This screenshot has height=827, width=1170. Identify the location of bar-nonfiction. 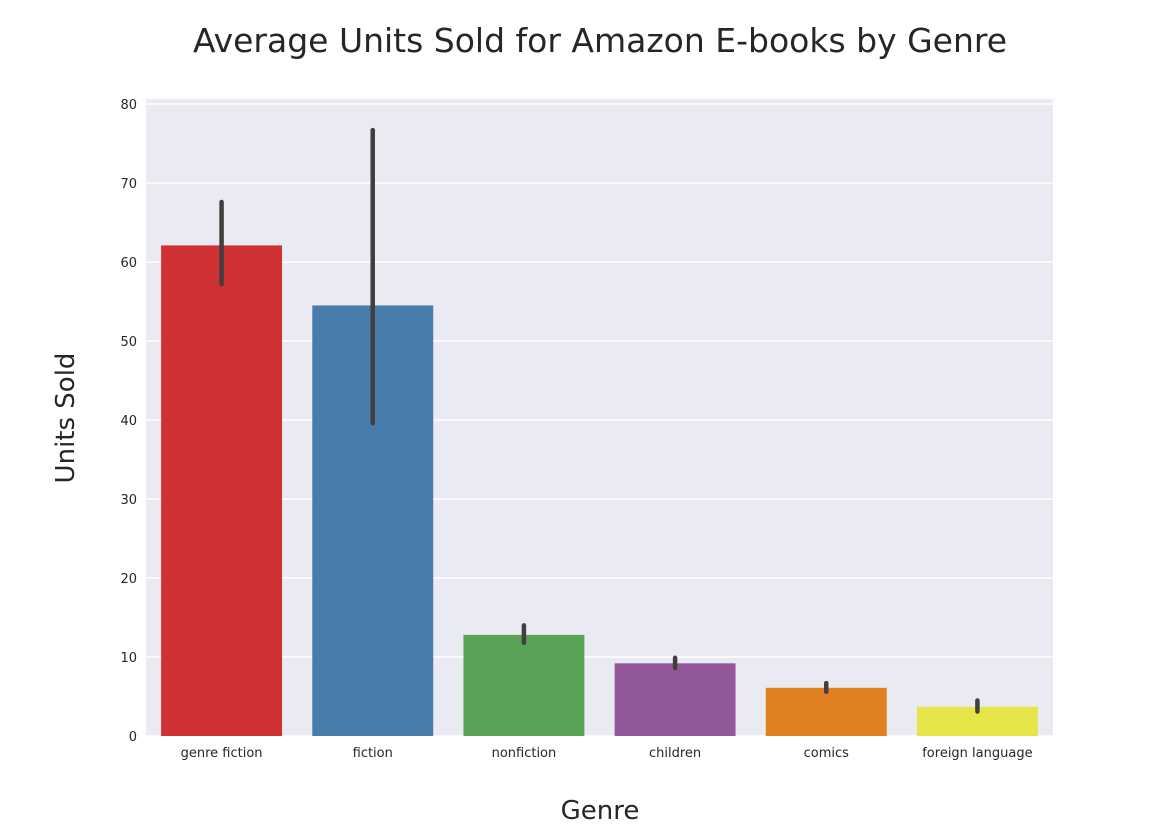
(524, 685).